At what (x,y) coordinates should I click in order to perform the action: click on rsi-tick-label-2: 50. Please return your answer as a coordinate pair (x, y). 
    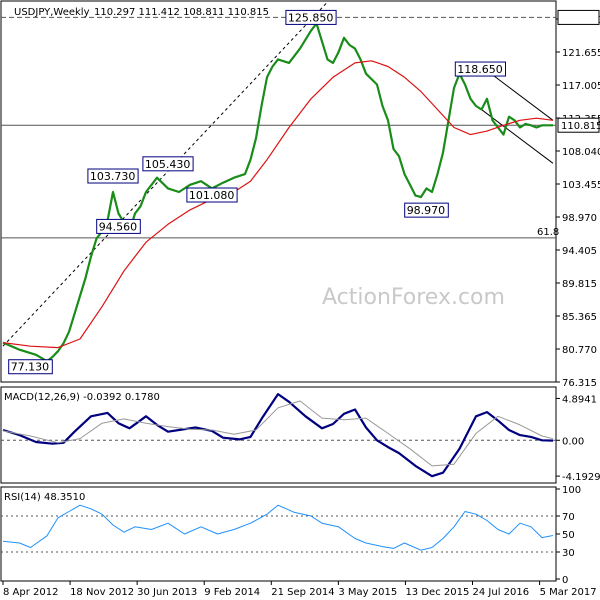
    Looking at the image, I should click on (568, 535).